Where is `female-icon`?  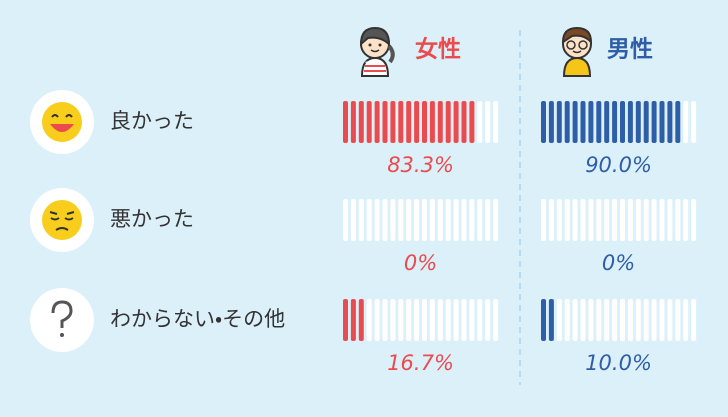
female-icon is located at coordinates (377, 51).